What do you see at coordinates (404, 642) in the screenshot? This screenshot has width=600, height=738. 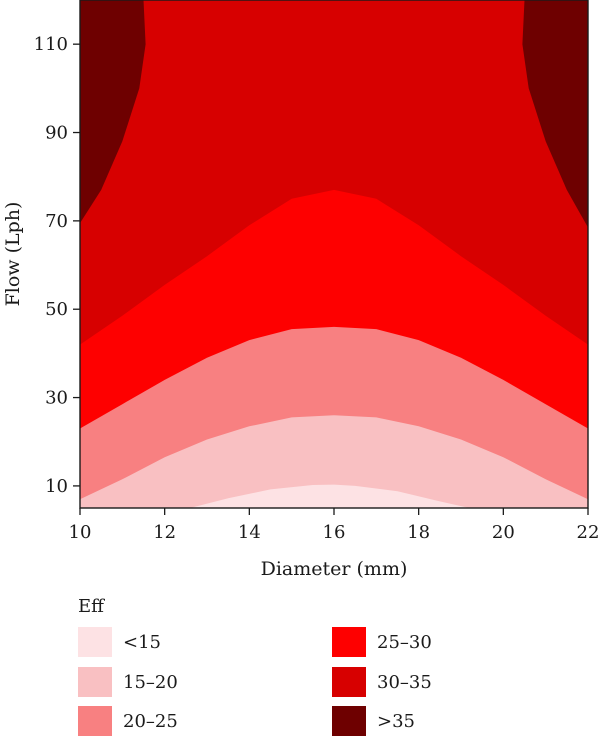 I see `legend-label-25-30: 25–30` at bounding box center [404, 642].